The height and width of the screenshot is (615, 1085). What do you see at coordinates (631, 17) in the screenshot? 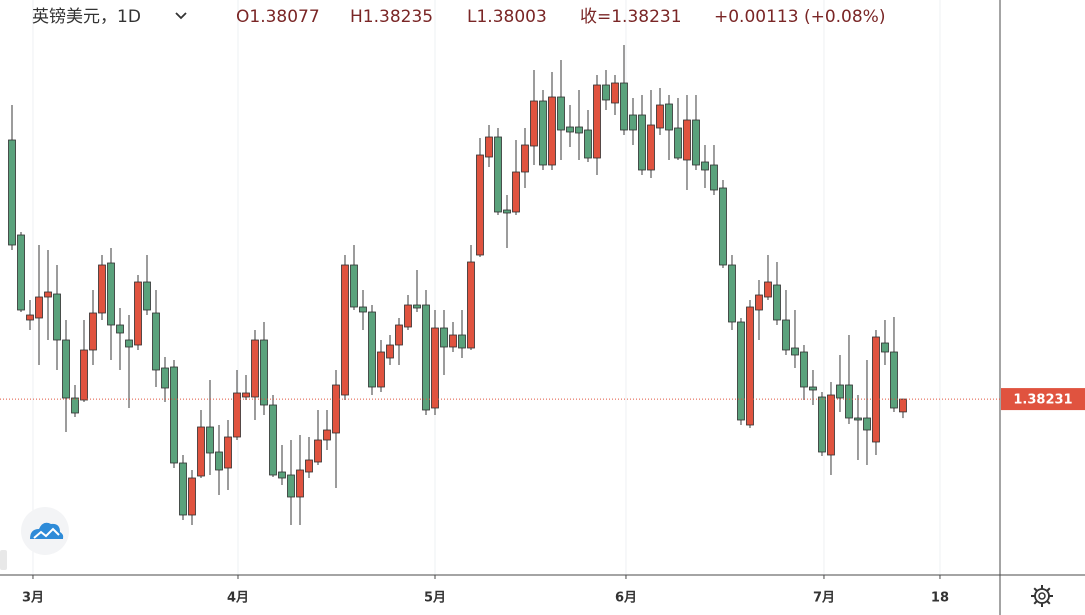
I see `close-text: 收=1.38231` at bounding box center [631, 17].